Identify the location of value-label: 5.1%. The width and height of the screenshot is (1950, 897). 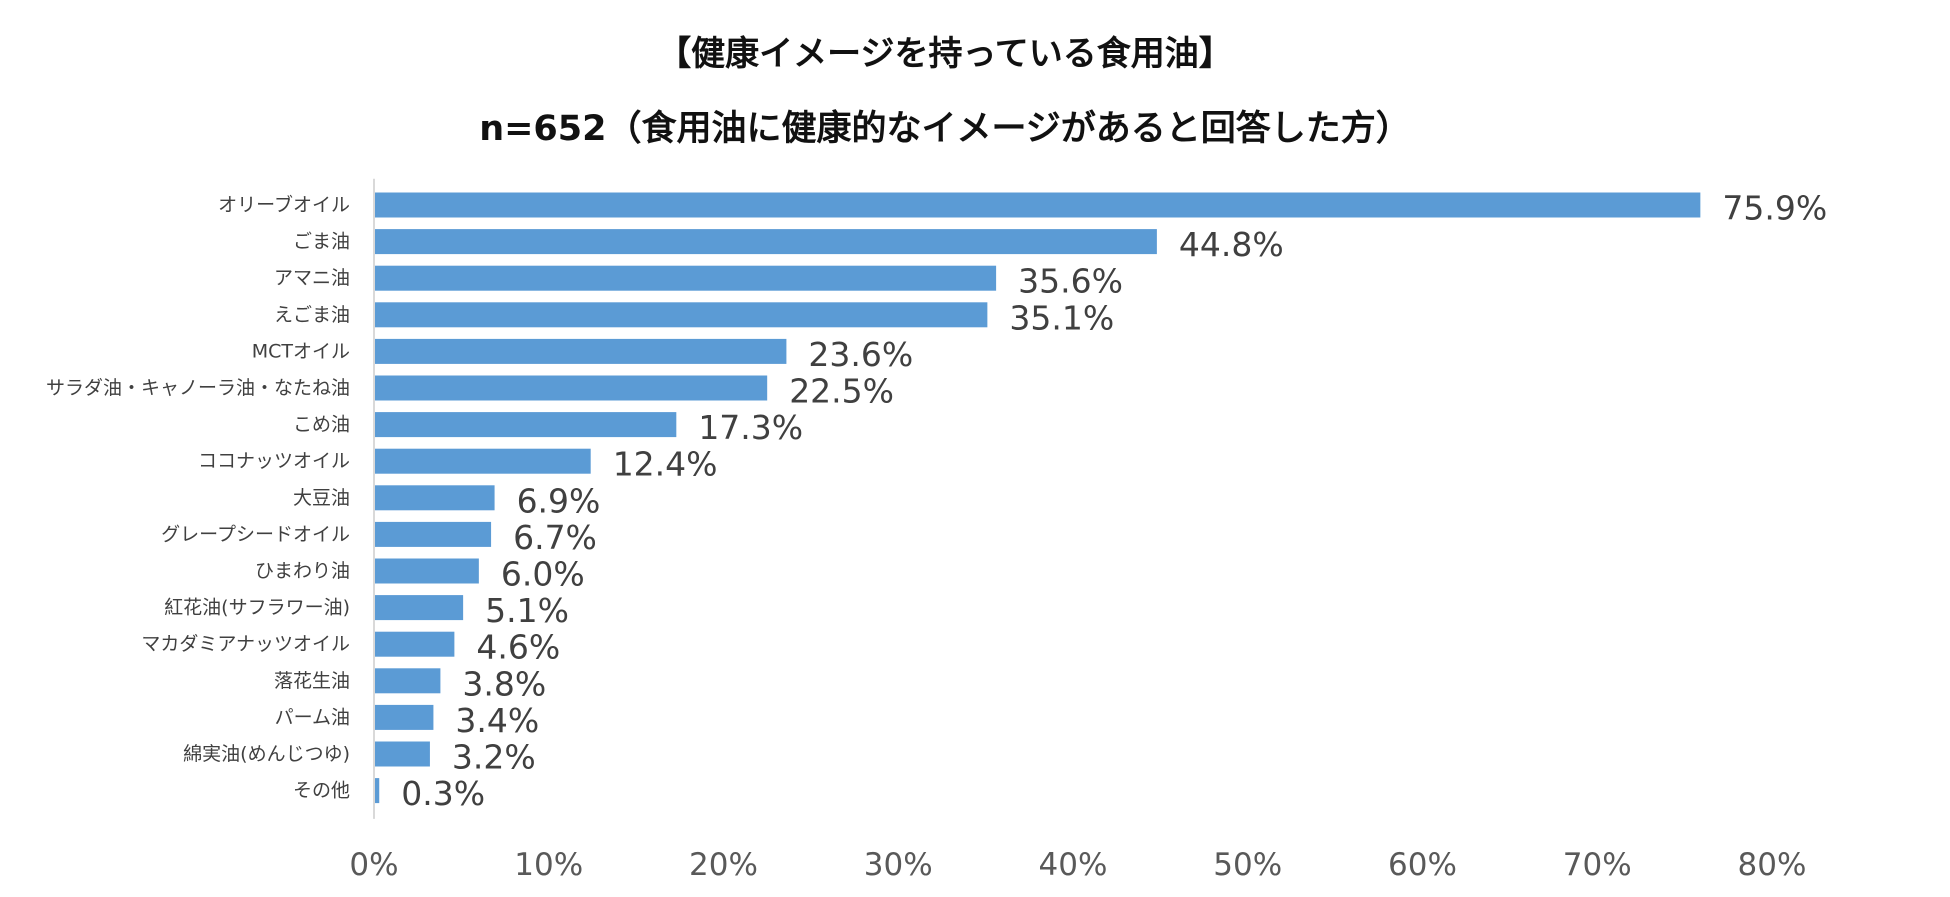
(527, 610).